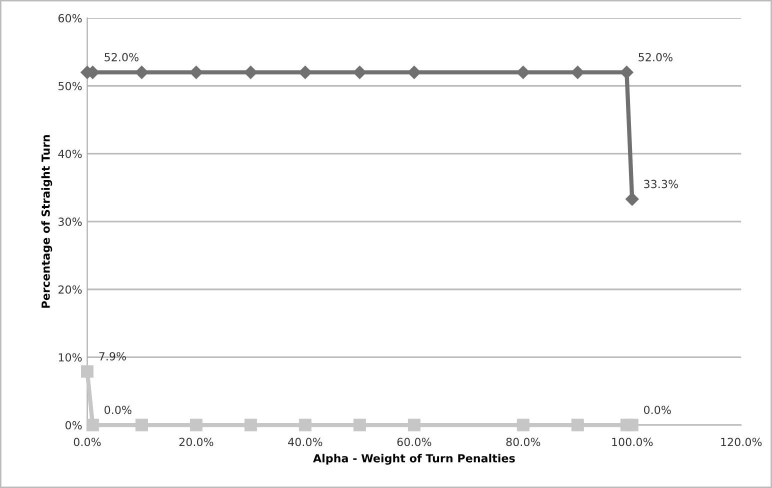  I want to click on y-tick-label: 50%, so click(70, 86).